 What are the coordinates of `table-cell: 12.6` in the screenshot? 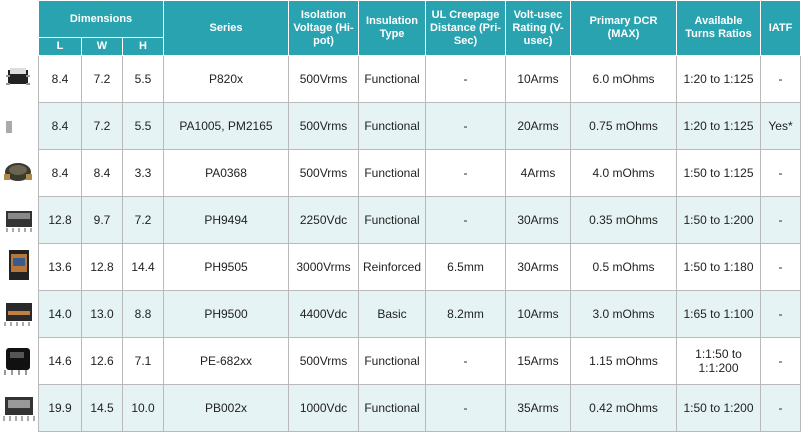 It's located at (102, 361).